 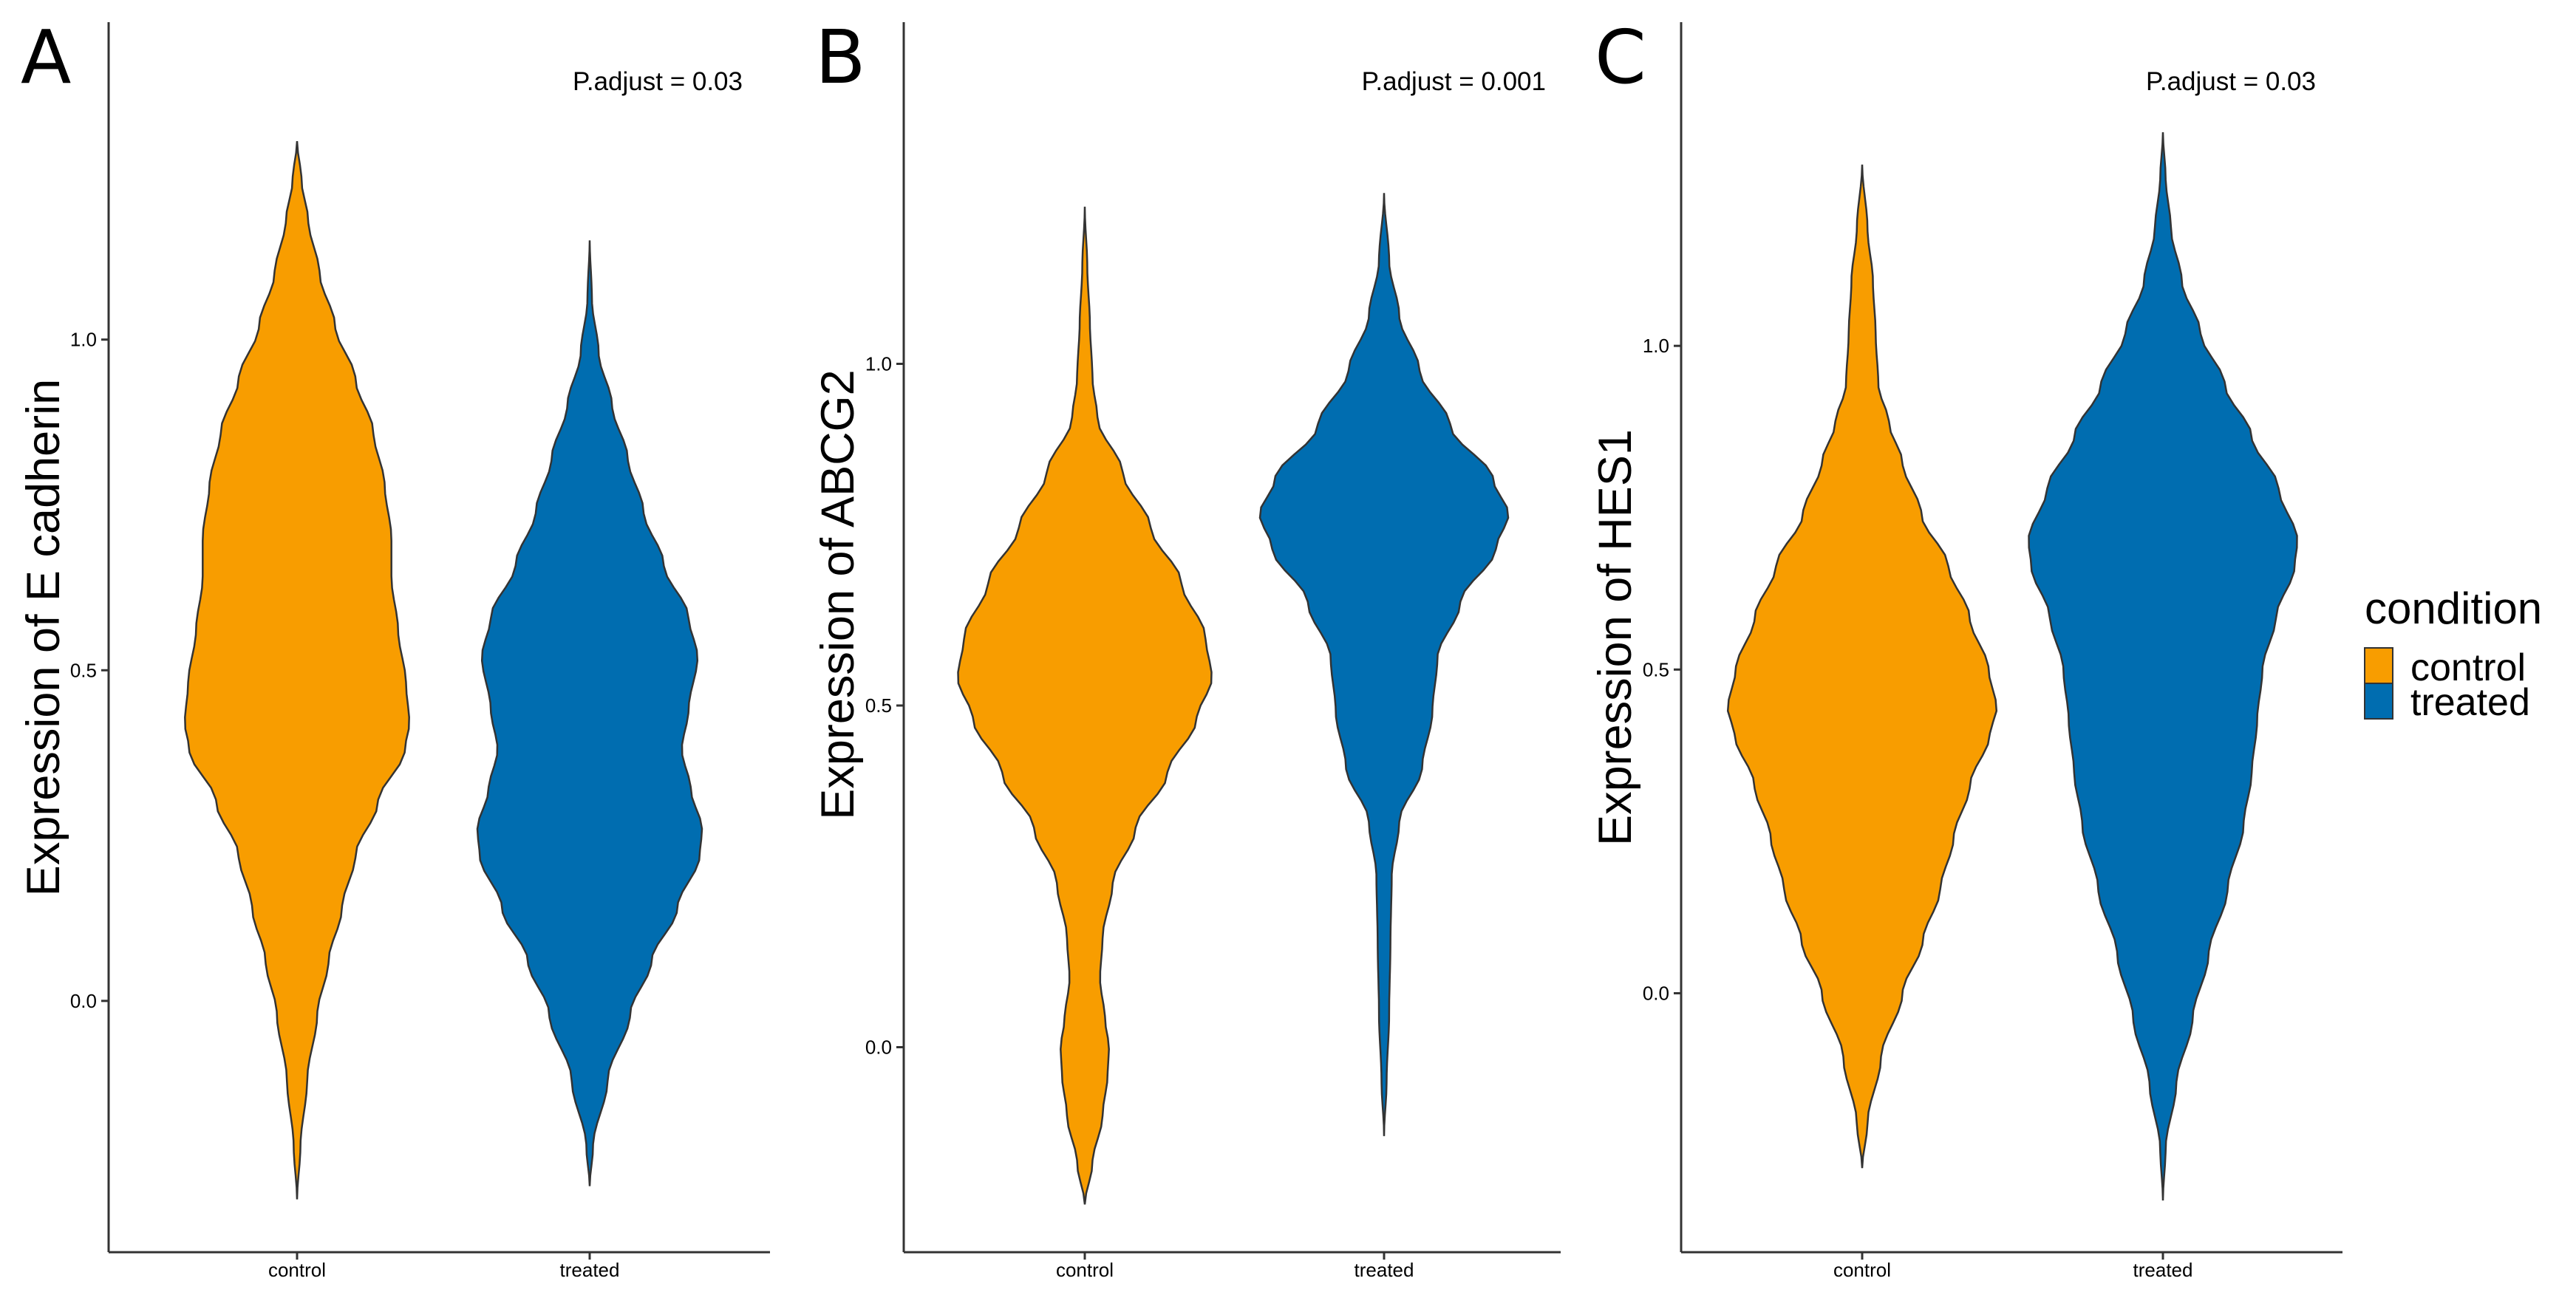 I want to click on panel-label-c: C, so click(x=1620, y=57).